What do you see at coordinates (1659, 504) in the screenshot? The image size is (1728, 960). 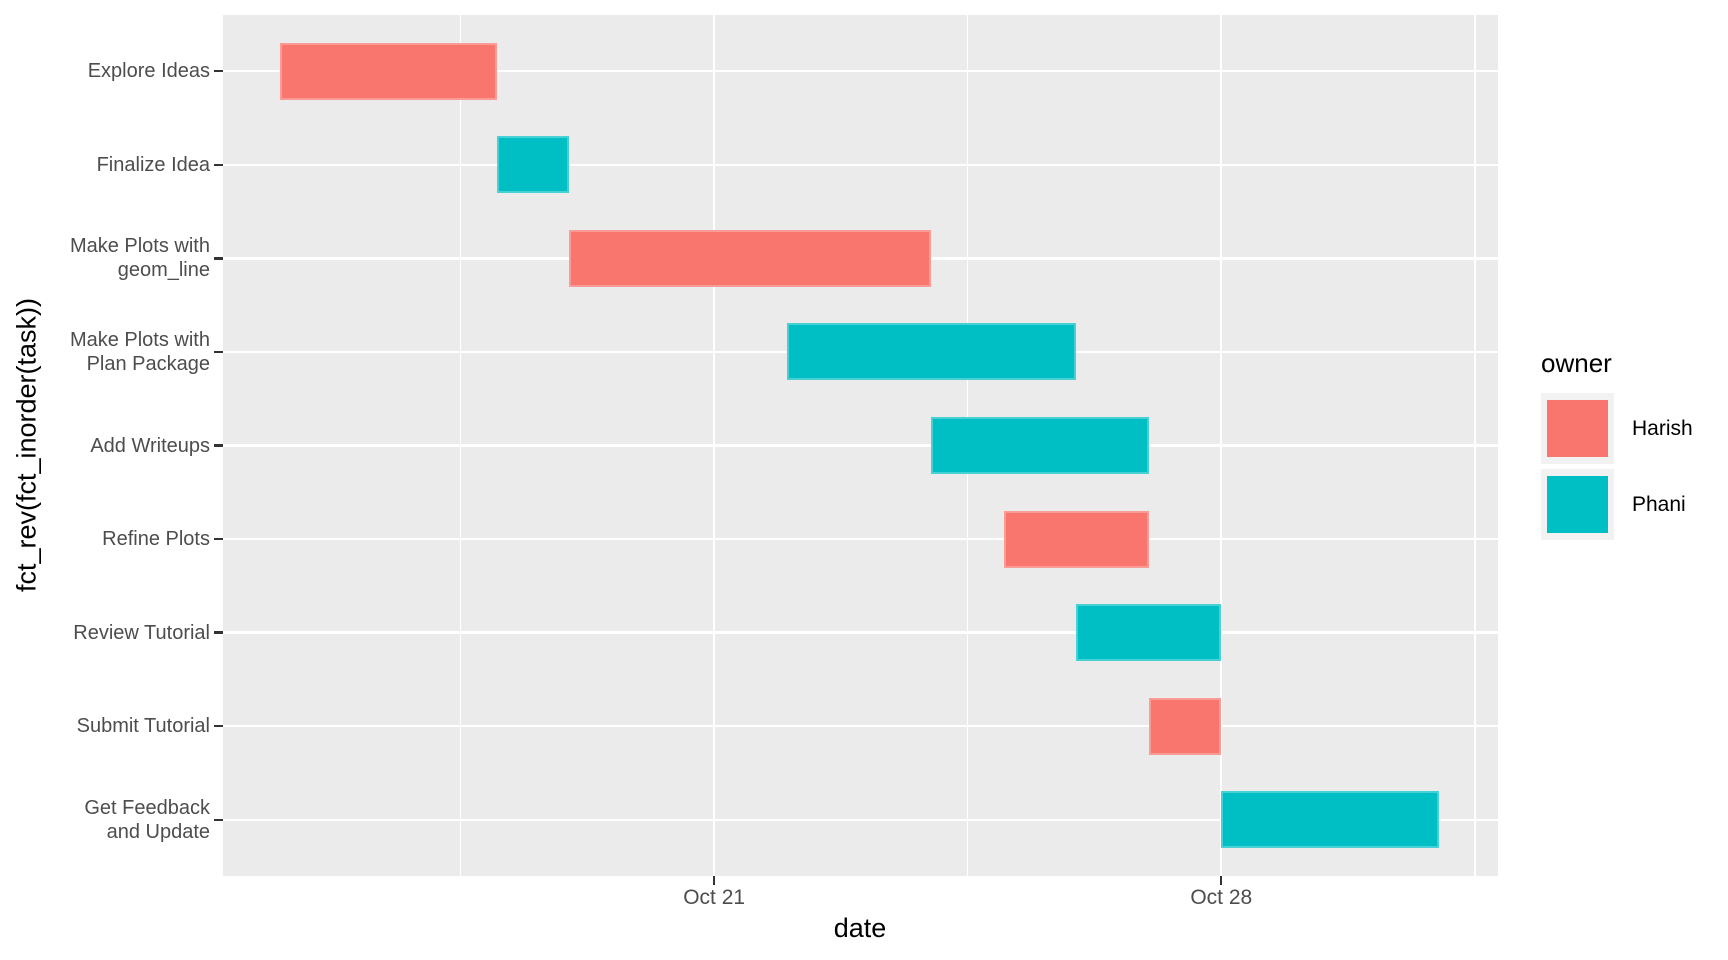 I see `legend-label: Phani` at bounding box center [1659, 504].